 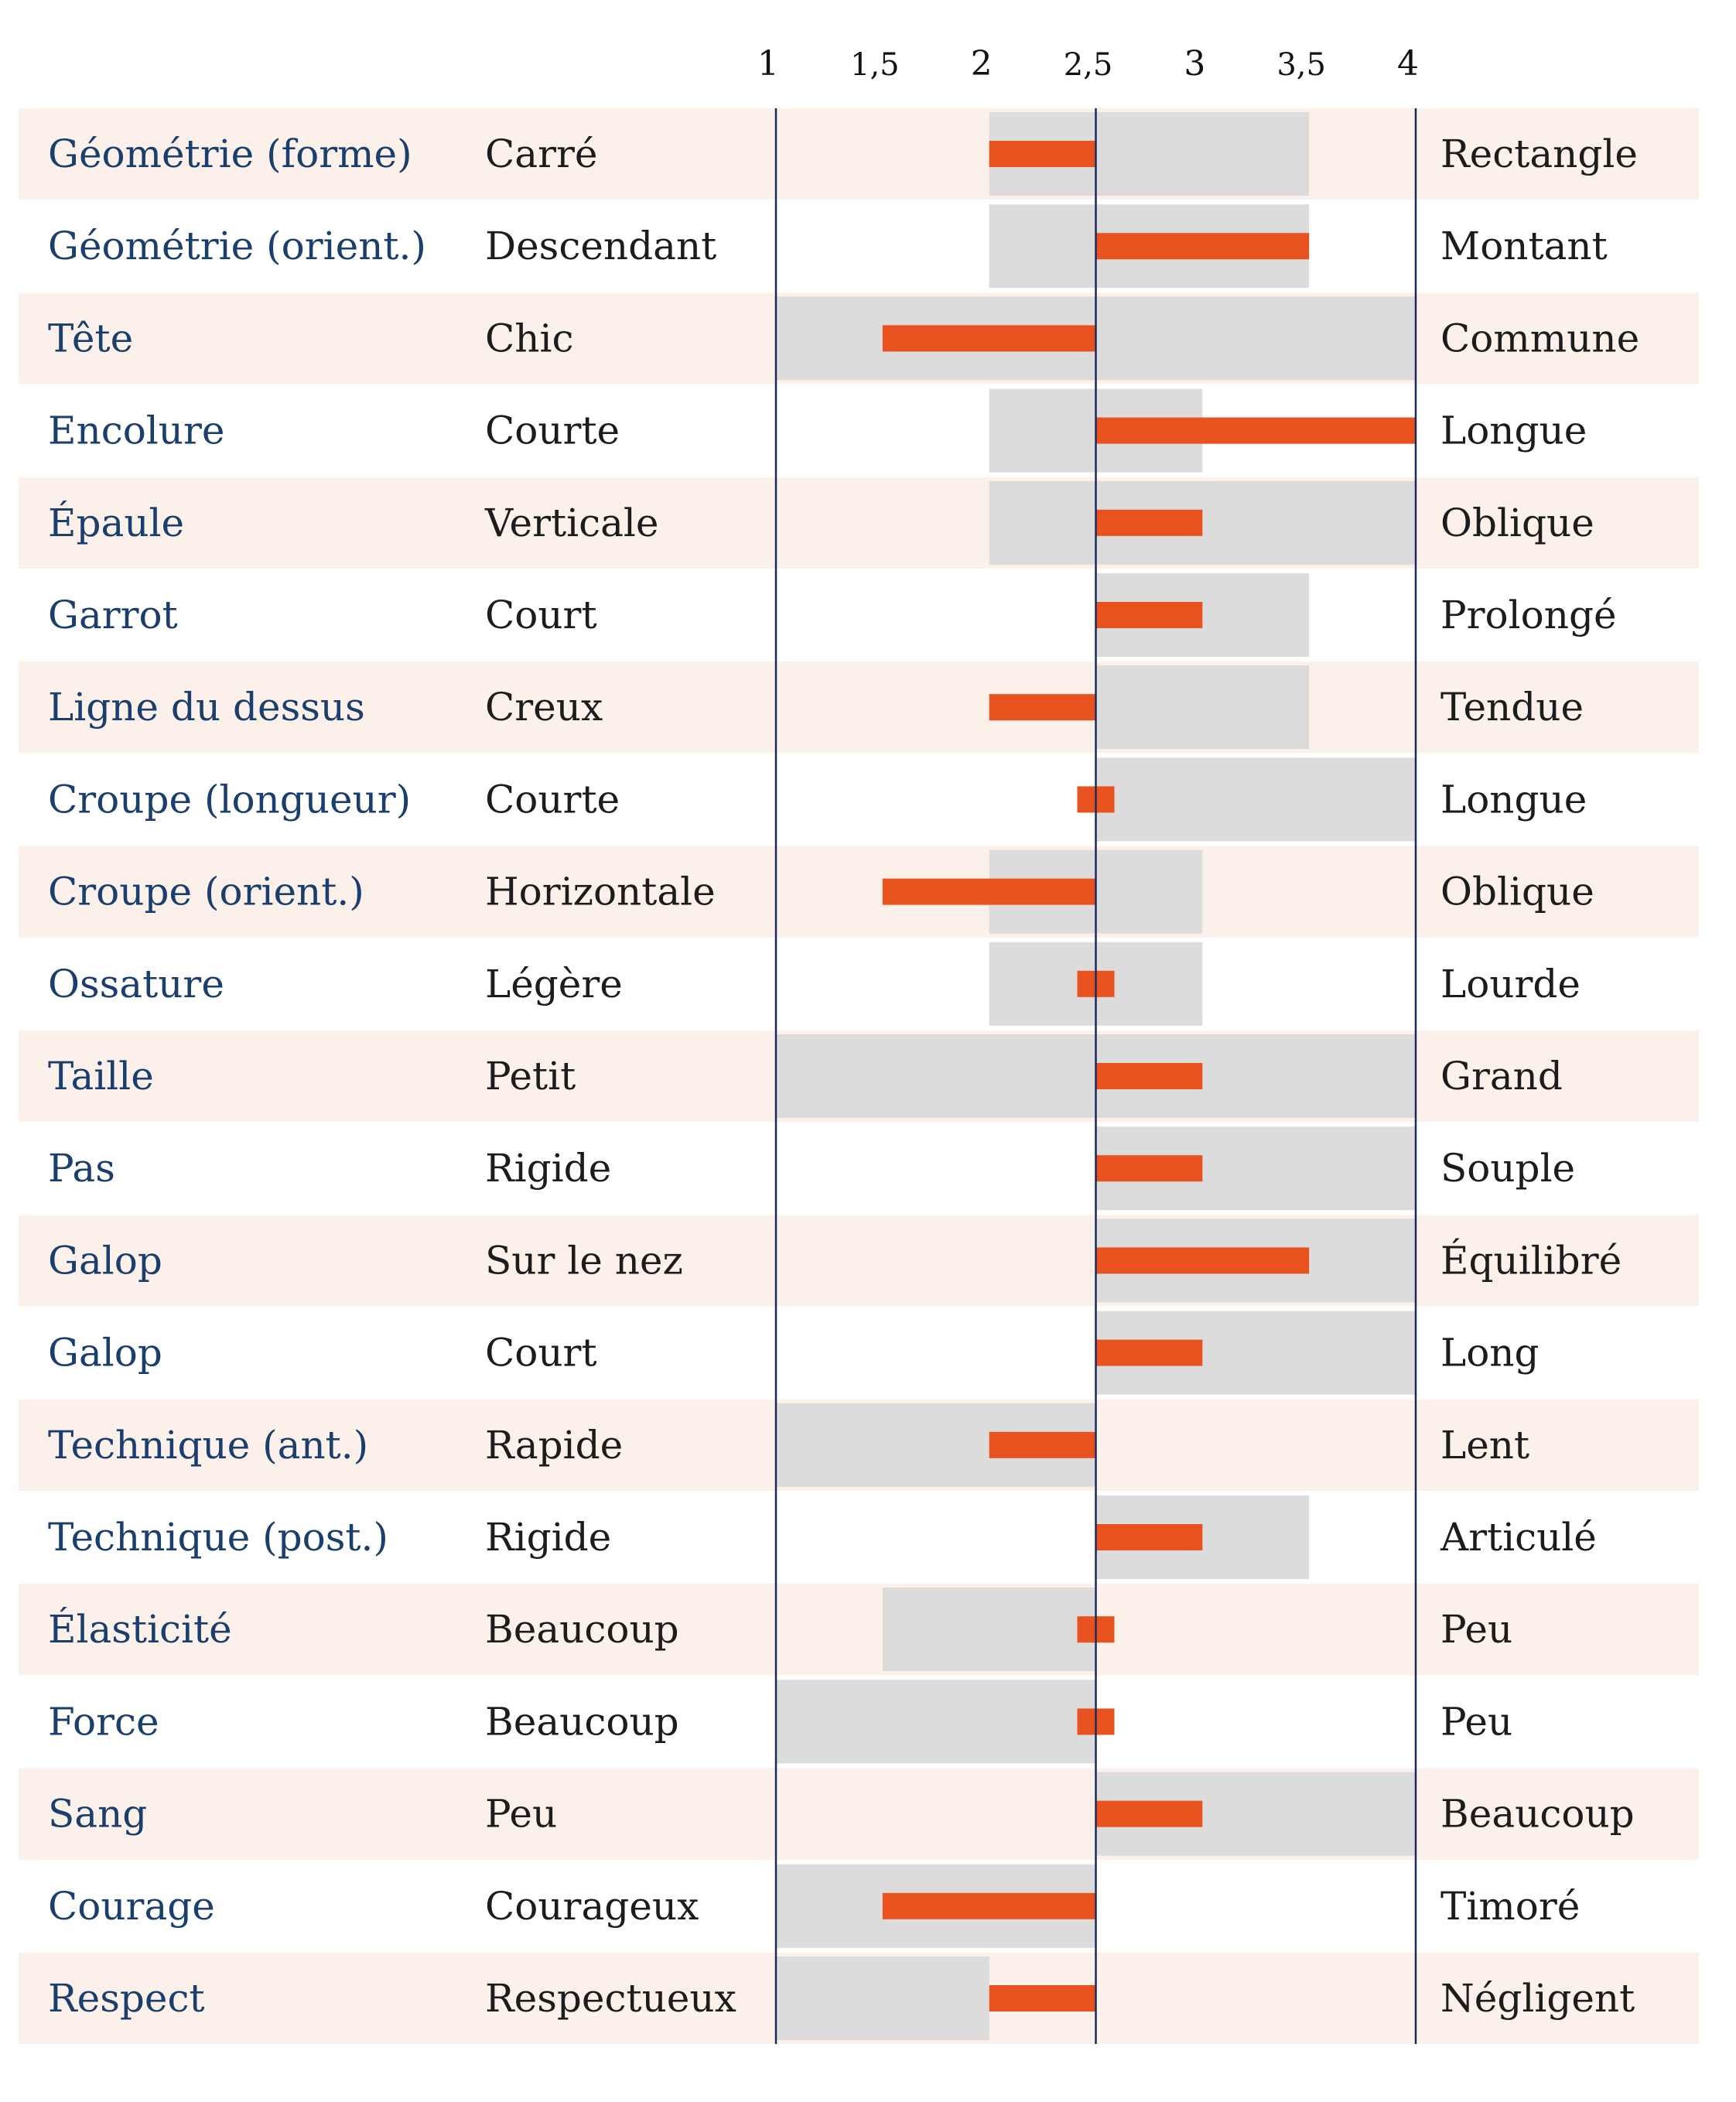 What do you see at coordinates (113, 615) in the screenshot?
I see `row-label: Garrot` at bounding box center [113, 615].